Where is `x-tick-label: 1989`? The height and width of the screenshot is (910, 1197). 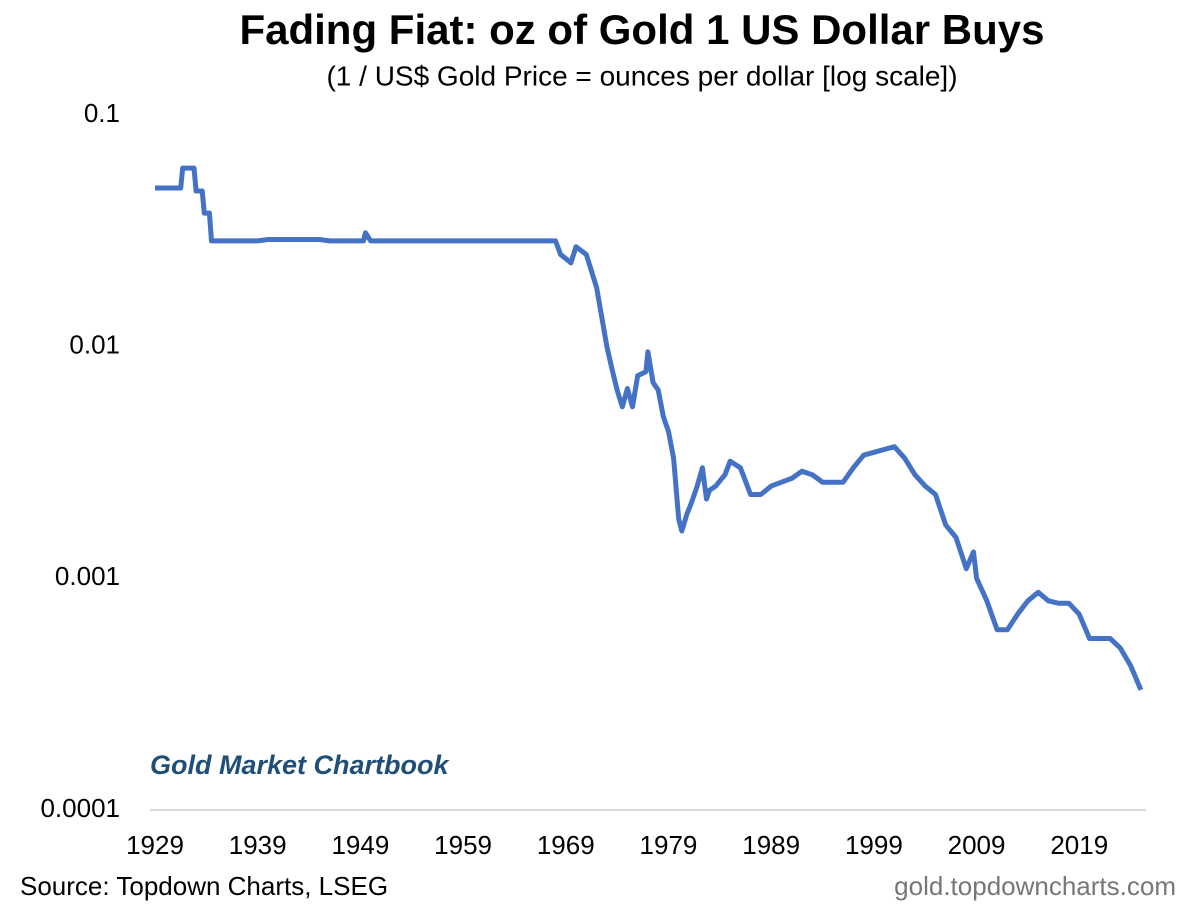 x-tick-label: 1989 is located at coordinates (771, 845).